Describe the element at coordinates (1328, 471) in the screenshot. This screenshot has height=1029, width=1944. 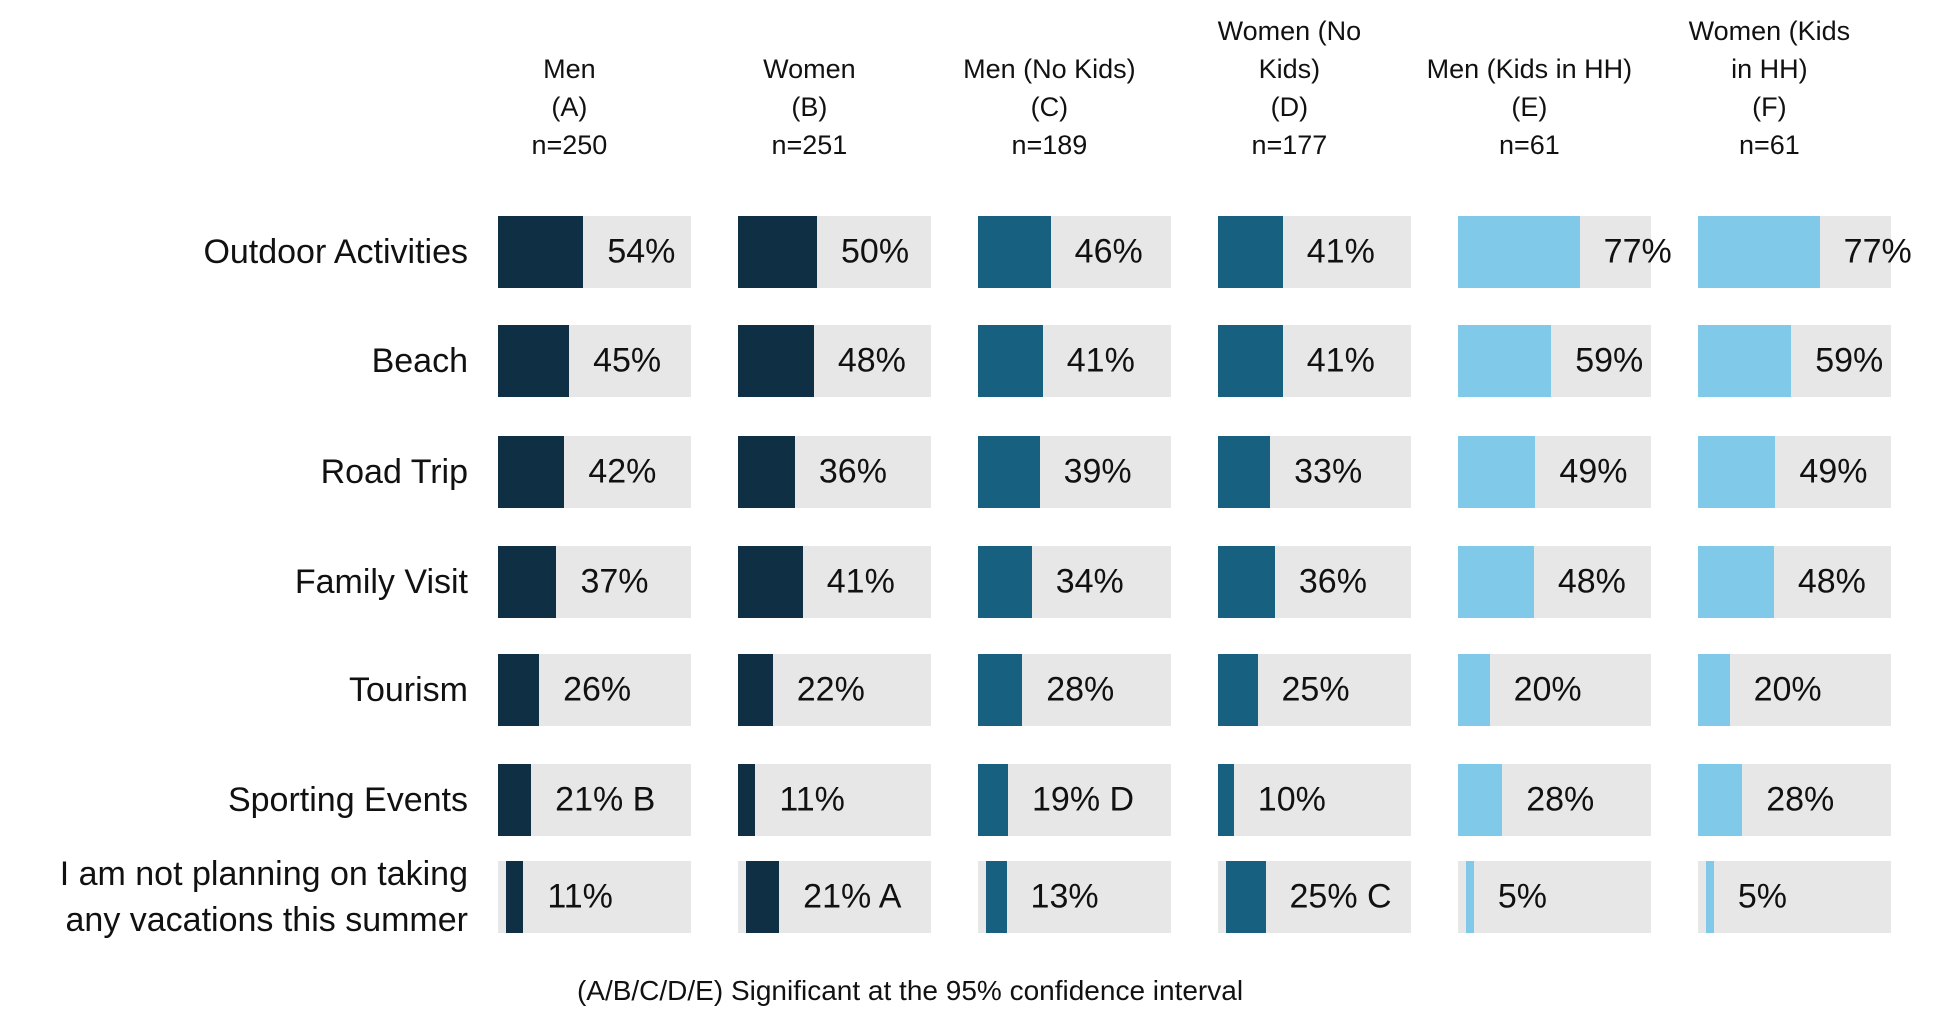
I see `value-label: 33%` at that location.